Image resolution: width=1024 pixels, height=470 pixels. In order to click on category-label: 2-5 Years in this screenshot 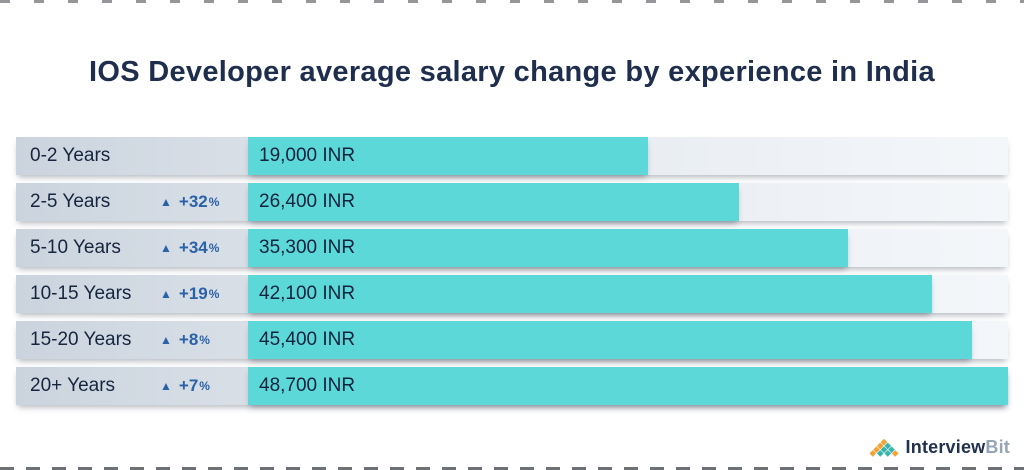, I will do `click(70, 201)`.